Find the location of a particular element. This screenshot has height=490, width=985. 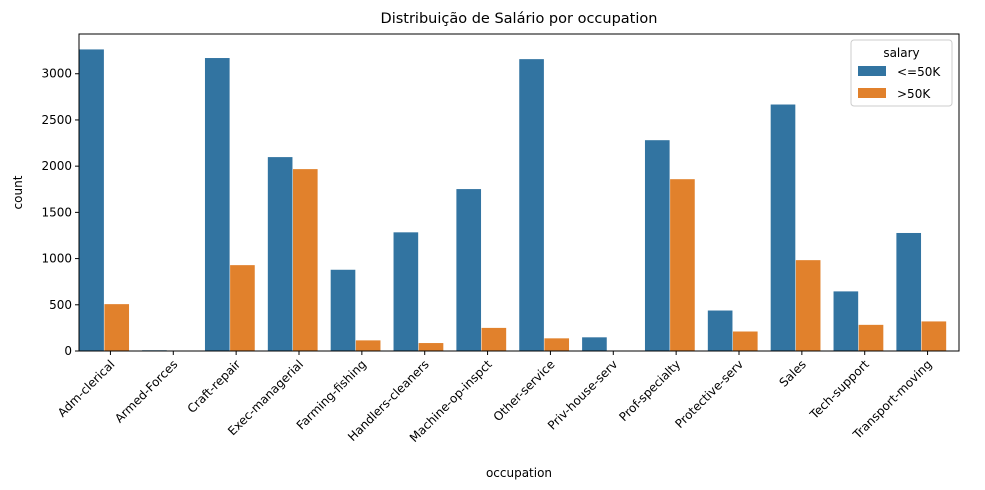

x-tick-label: Priv-house-serv is located at coordinates (582, 394).